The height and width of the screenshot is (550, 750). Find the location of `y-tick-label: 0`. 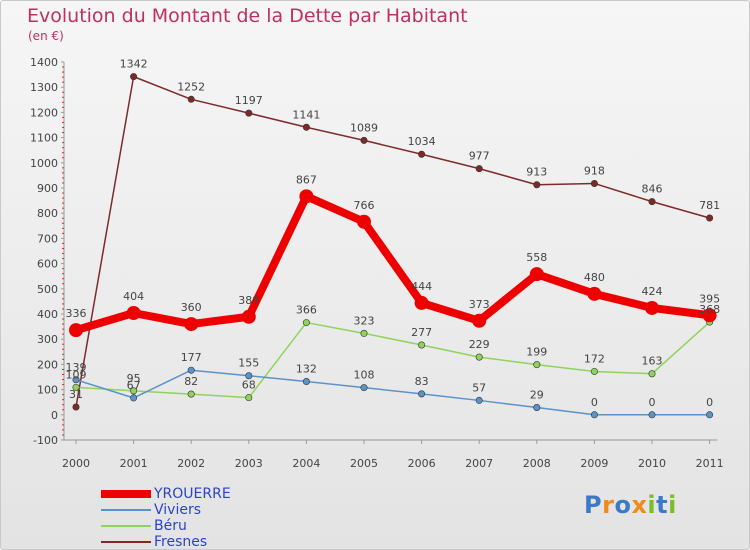

y-tick-label: 0 is located at coordinates (54, 415).